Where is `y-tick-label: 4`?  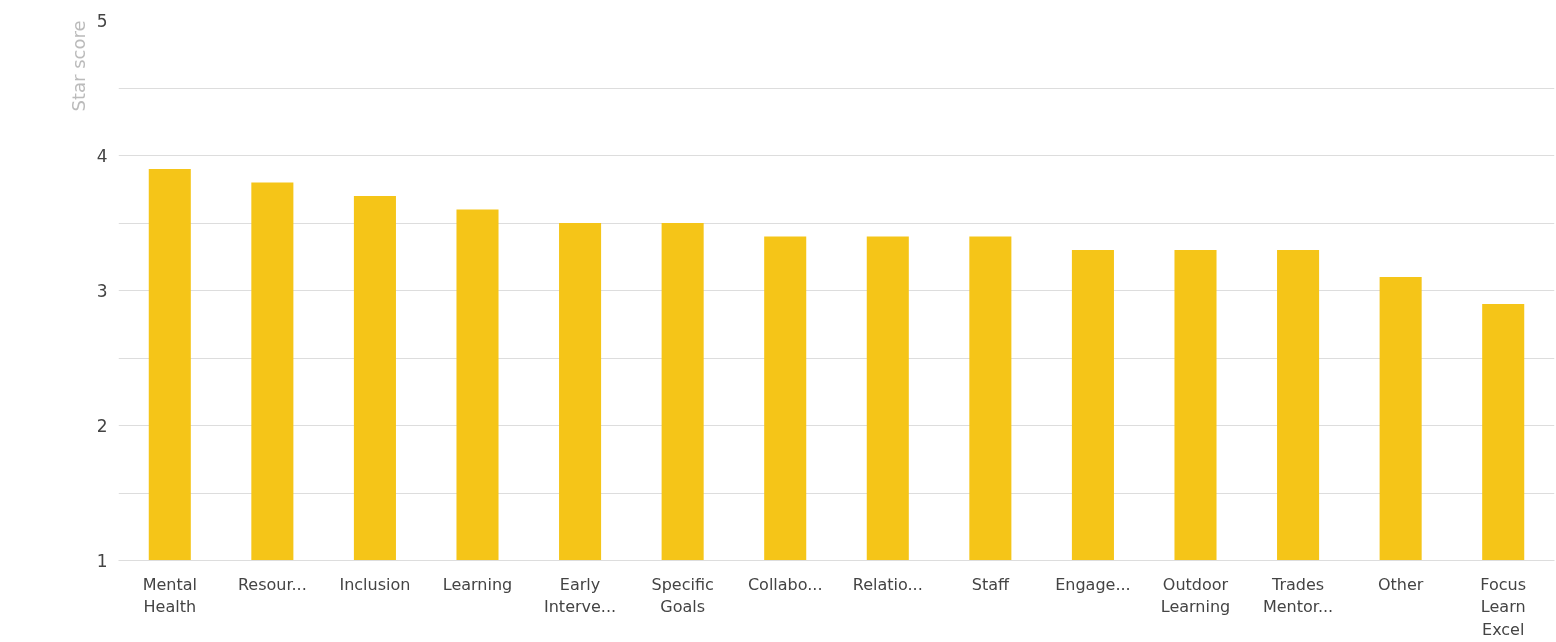
y-tick-label: 4 is located at coordinates (102, 156).